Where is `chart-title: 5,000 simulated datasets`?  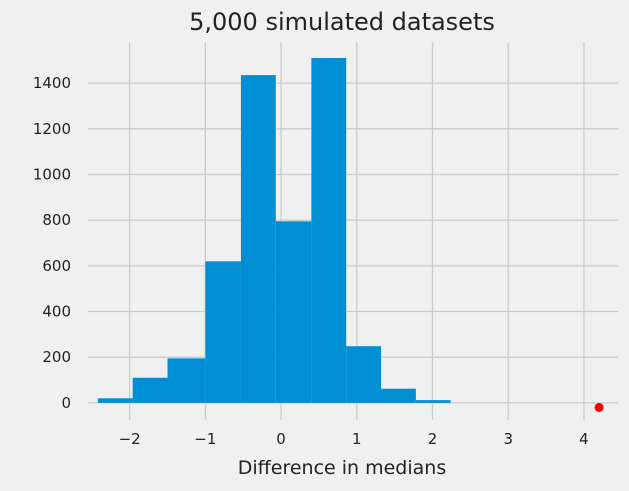
chart-title: 5,000 simulated datasets is located at coordinates (342, 22).